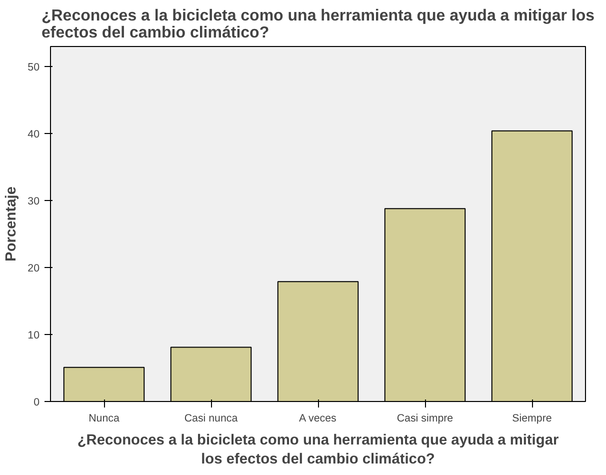 The image size is (606, 475). What do you see at coordinates (532, 418) in the screenshot?
I see `x-tick-label: Siempre` at bounding box center [532, 418].